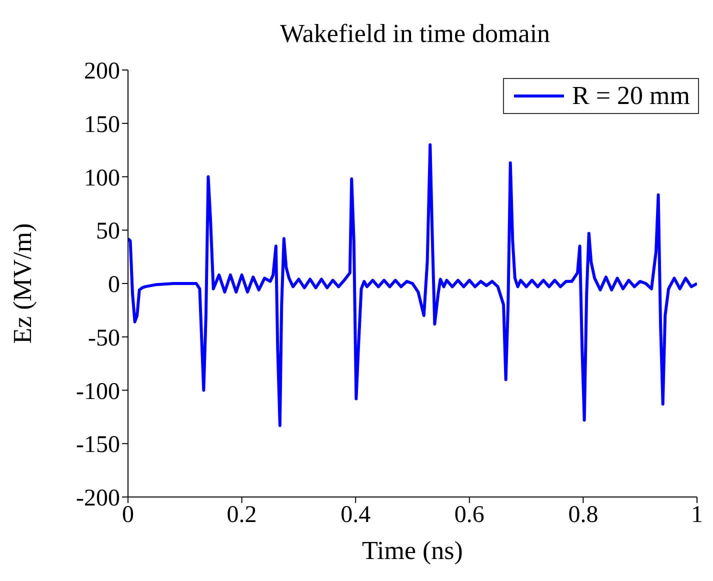  I want to click on y-axis-title: Ez (MV/m), so click(23, 283).